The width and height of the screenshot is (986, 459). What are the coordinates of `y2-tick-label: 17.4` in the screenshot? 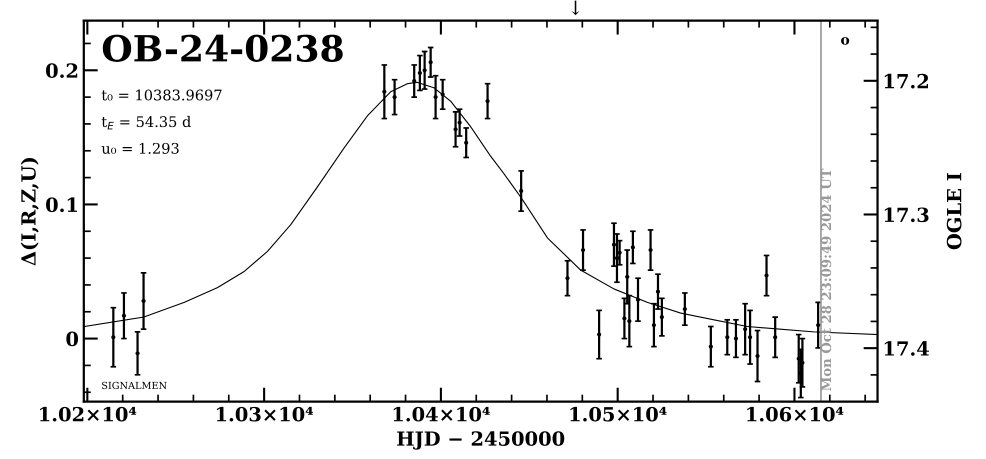 It's located at (906, 348).